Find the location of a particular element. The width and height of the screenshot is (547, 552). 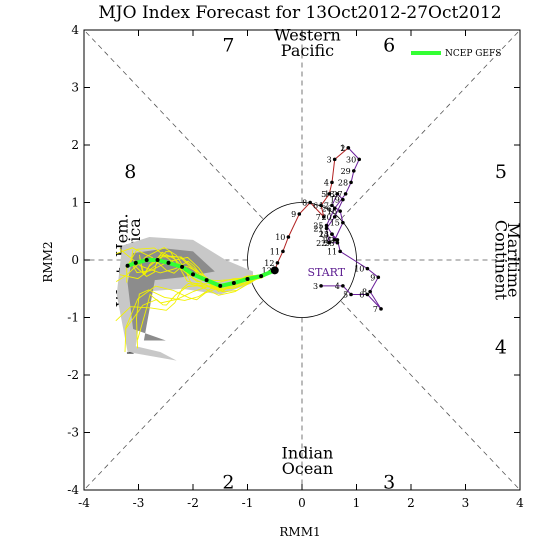

observed-purple-point-label: 3 is located at coordinates (315, 286).